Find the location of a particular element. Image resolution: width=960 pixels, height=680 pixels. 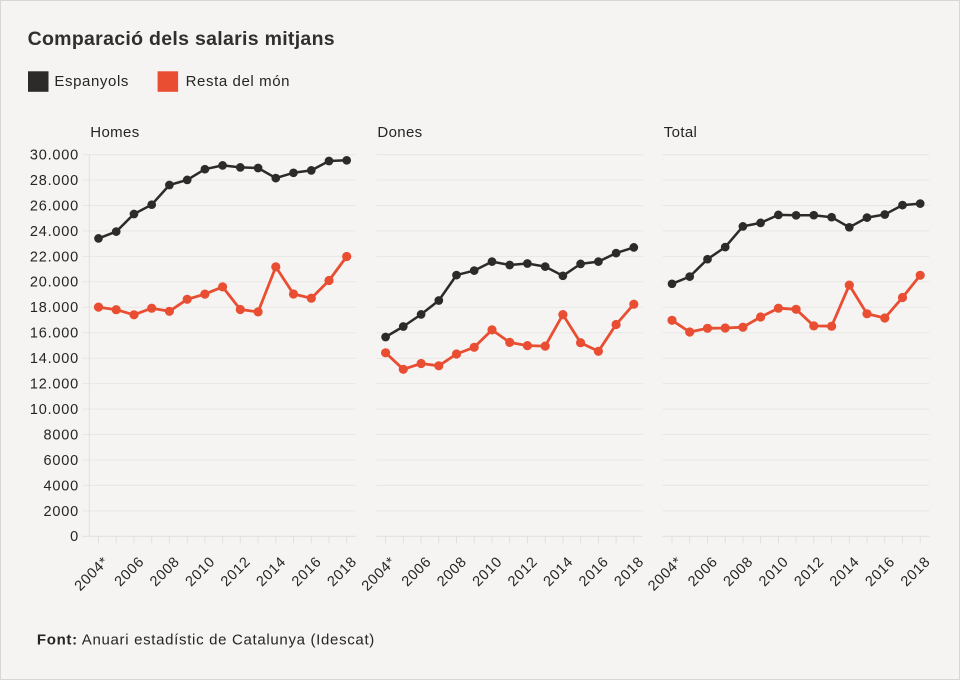

svg-text: Total is located at coordinates (680, 132).